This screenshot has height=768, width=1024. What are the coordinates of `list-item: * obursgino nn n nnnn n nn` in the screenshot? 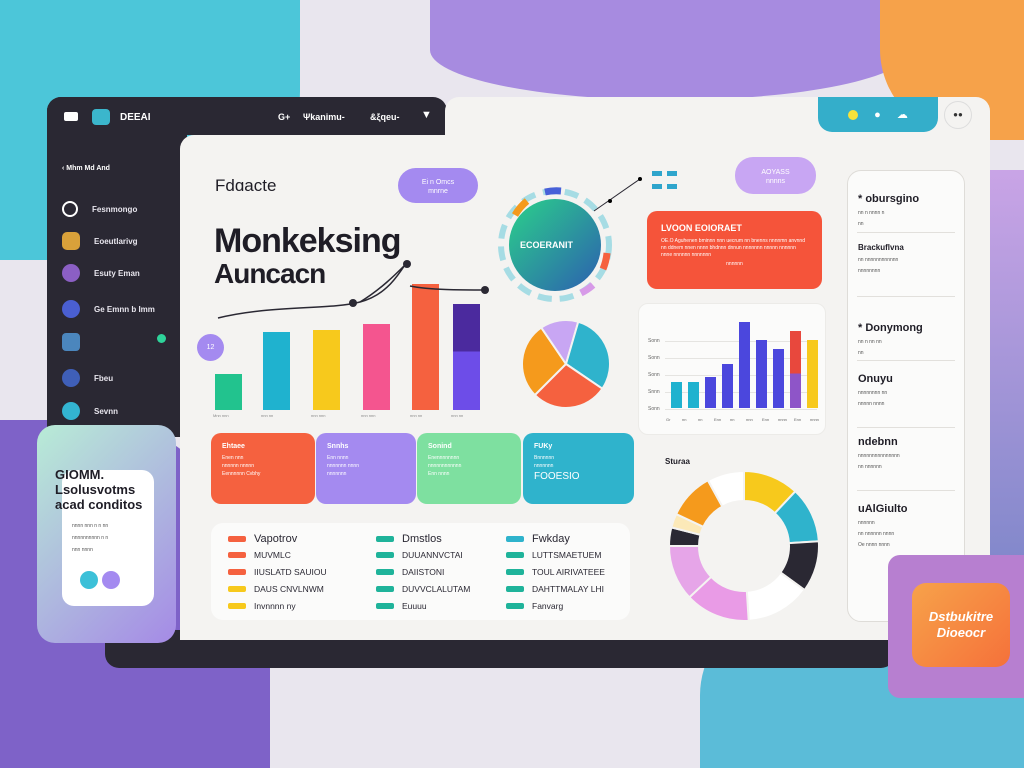 It's located at (908, 210).